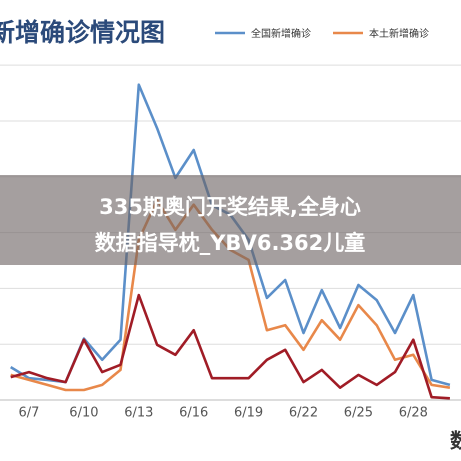  What do you see at coordinates (455, 441) in the screenshot?
I see `corner-text: 数` at bounding box center [455, 441].